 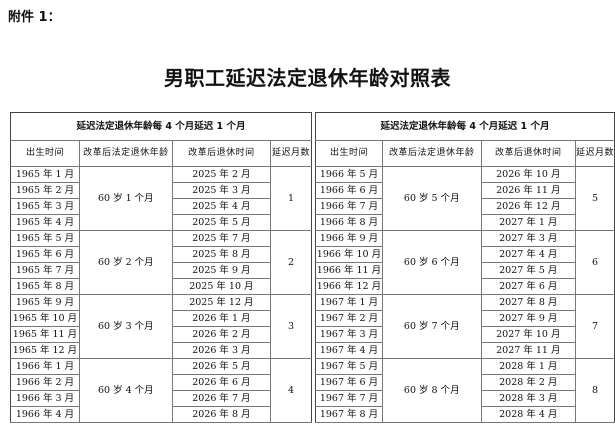 I want to click on retirement-age-cell: 60 岁 1 个月, so click(x=125, y=198).